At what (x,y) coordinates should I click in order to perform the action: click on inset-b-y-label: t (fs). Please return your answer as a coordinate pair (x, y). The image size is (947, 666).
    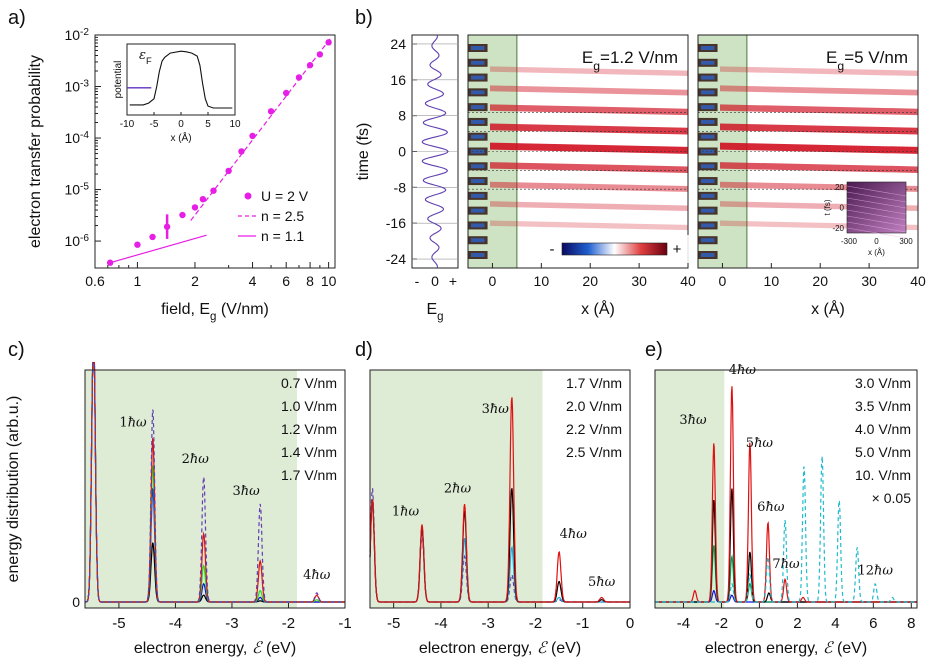
    Looking at the image, I should click on (827, 207).